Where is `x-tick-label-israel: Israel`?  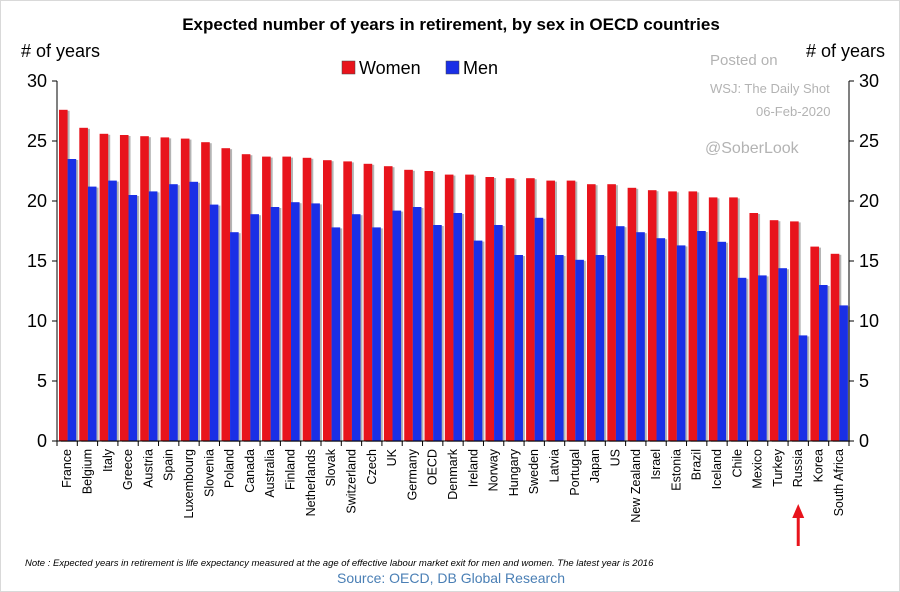
x-tick-label-israel: Israel is located at coordinates (656, 464).